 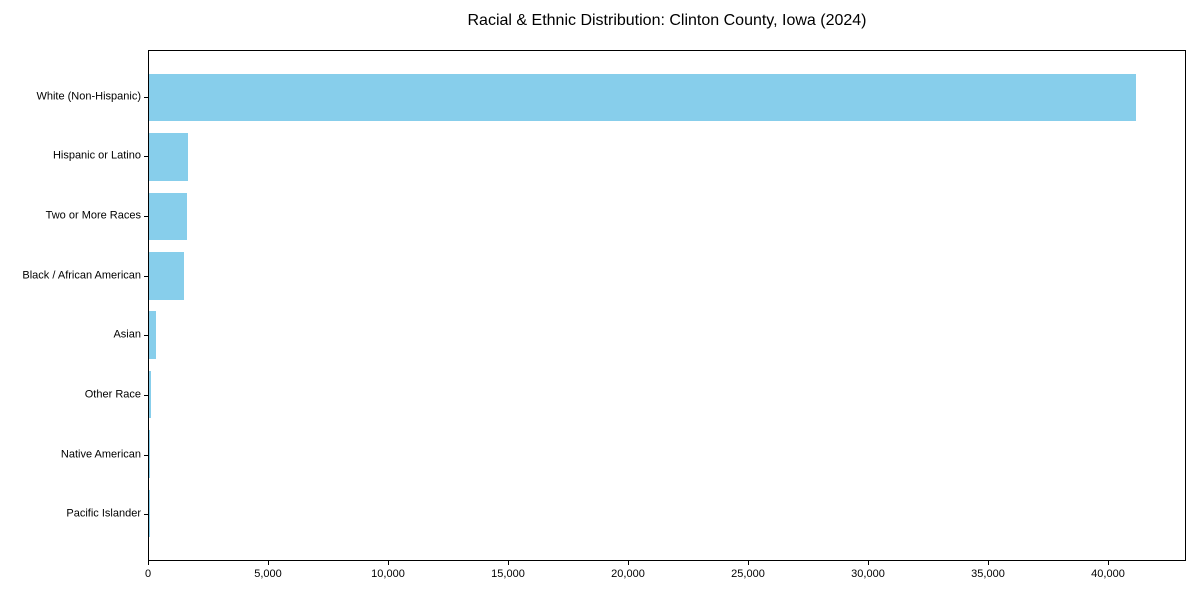 I want to click on x-axis-tick-label: 10,000, so click(x=388, y=574).